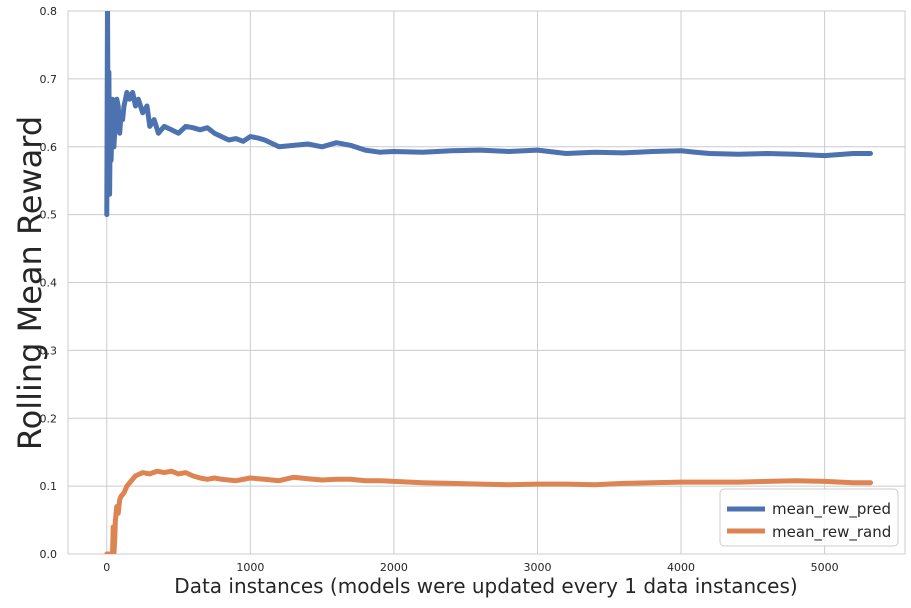 The height and width of the screenshot is (608, 911). I want to click on y-tick-label: 0.8, so click(49, 11).